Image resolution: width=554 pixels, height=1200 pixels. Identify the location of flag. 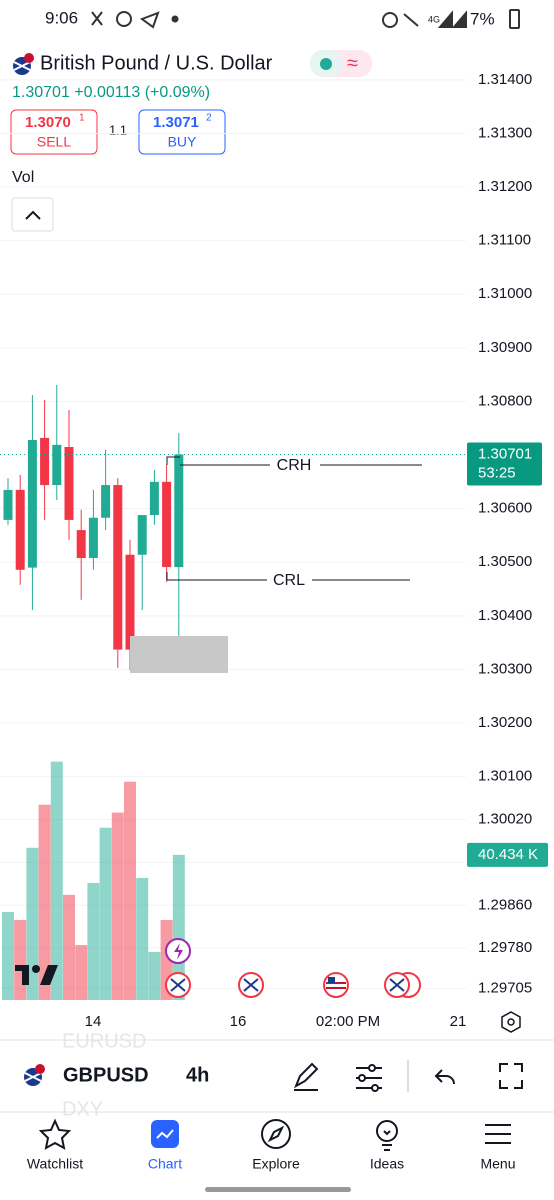
(23, 64).